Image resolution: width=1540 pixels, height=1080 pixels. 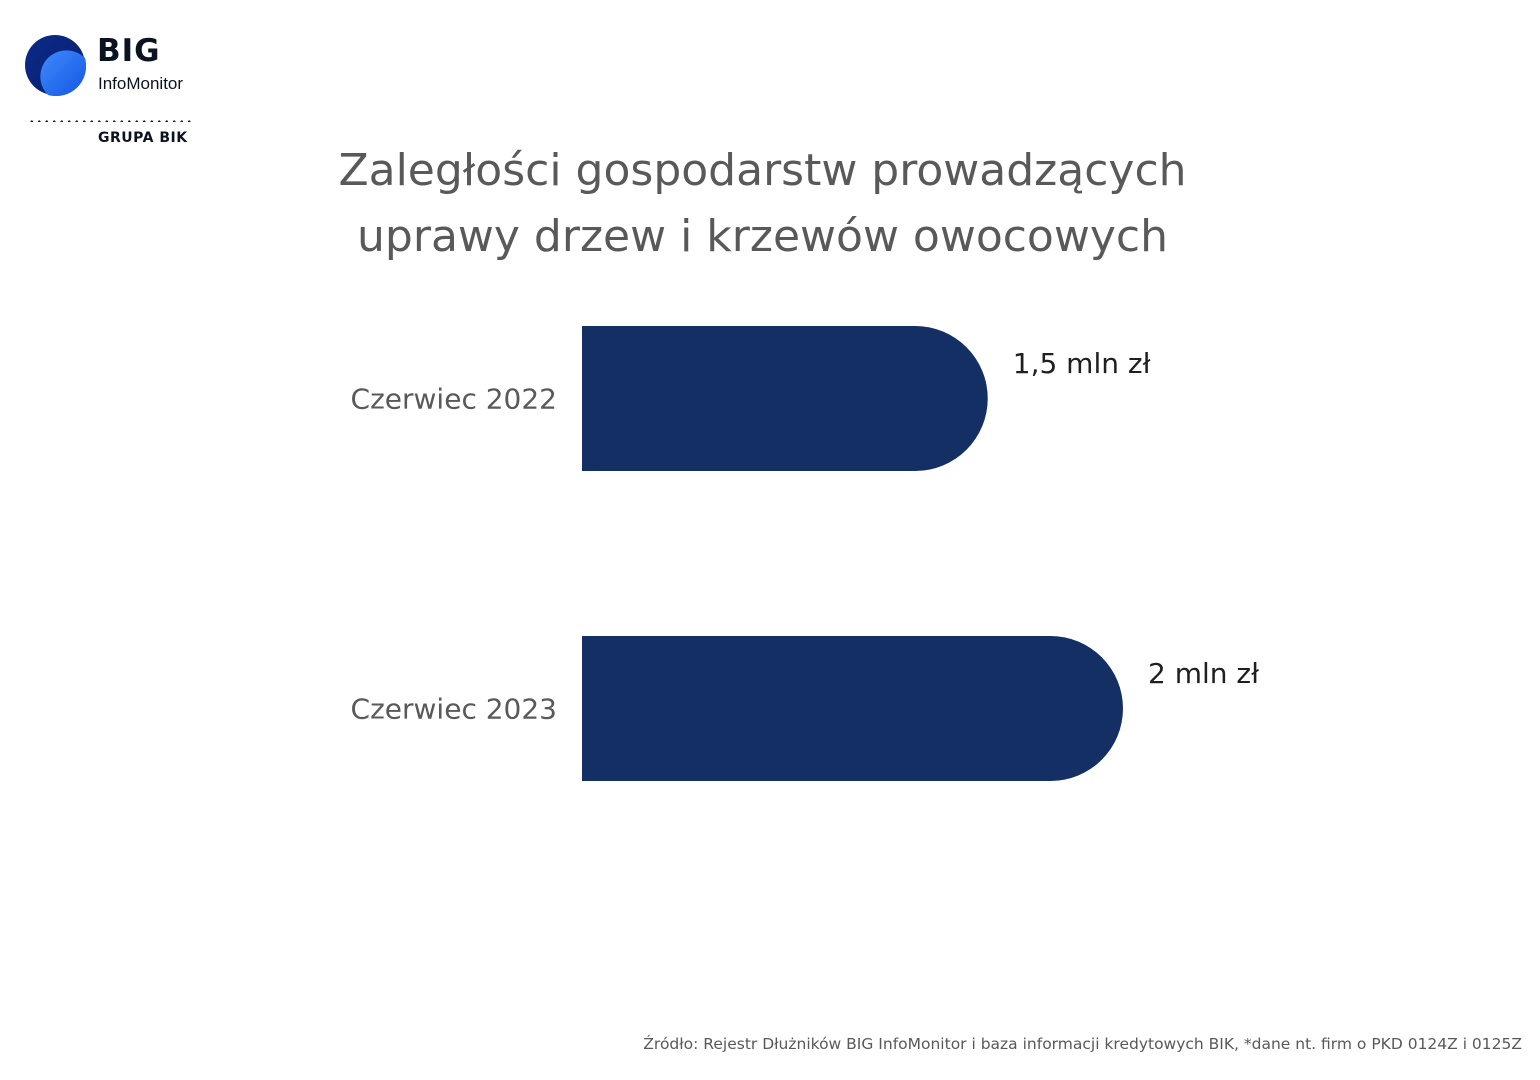 What do you see at coordinates (55, 65) in the screenshot?
I see `logo-circle-icon` at bounding box center [55, 65].